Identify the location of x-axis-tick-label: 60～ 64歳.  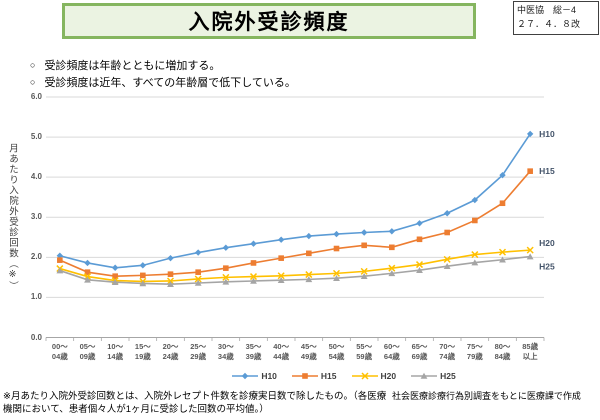
(391, 351).